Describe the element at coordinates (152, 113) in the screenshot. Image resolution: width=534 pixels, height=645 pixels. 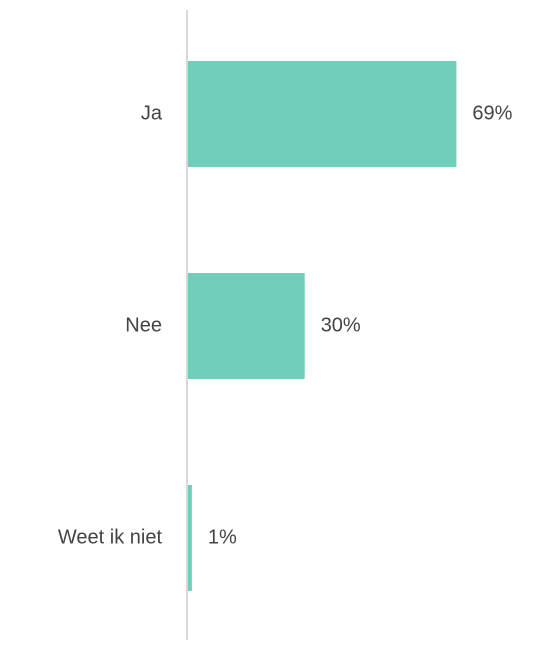
I see `category-label: Ja` at that location.